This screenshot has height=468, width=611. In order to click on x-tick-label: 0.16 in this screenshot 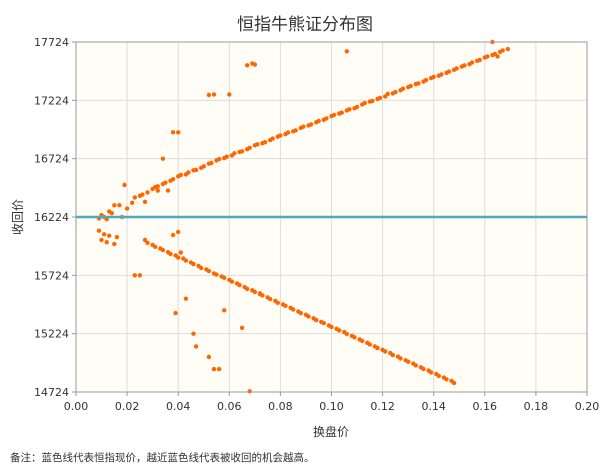, I will do `click(485, 406)`.